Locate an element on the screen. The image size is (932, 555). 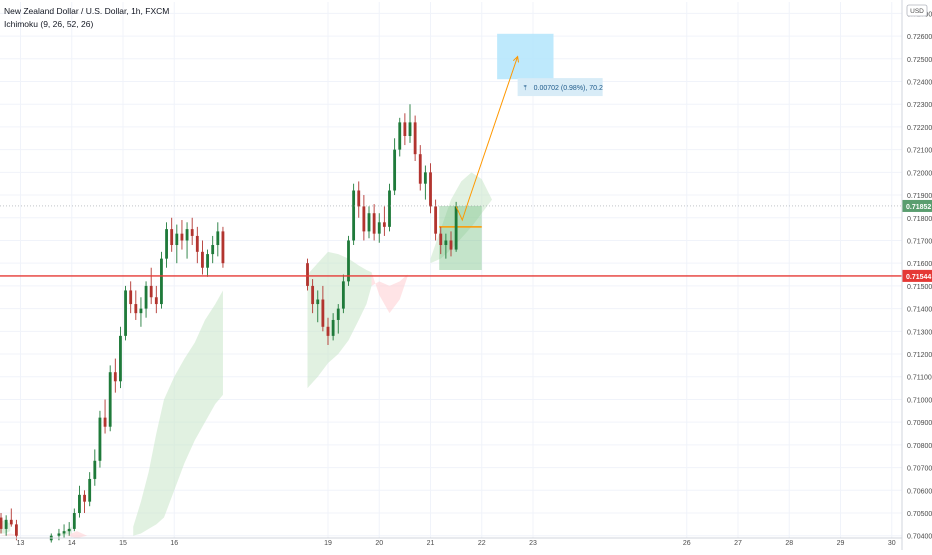
price-tick-label: 0.72300 is located at coordinates (919, 105).